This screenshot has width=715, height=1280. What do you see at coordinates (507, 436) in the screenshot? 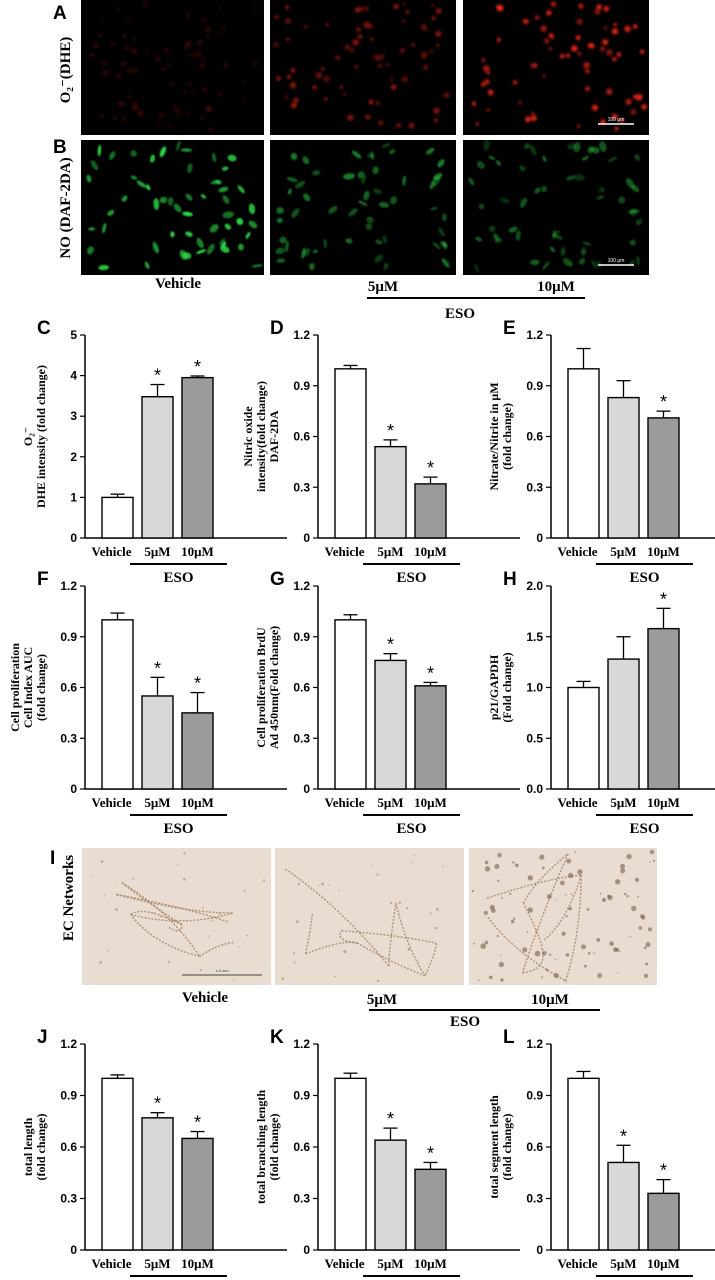
I see `y-axis-label: (fold change)` at bounding box center [507, 436].